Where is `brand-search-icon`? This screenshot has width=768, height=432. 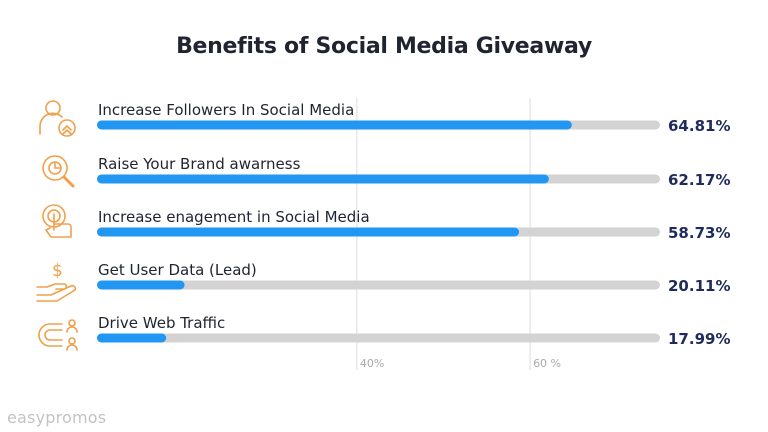
brand-search-icon is located at coordinates (58, 171).